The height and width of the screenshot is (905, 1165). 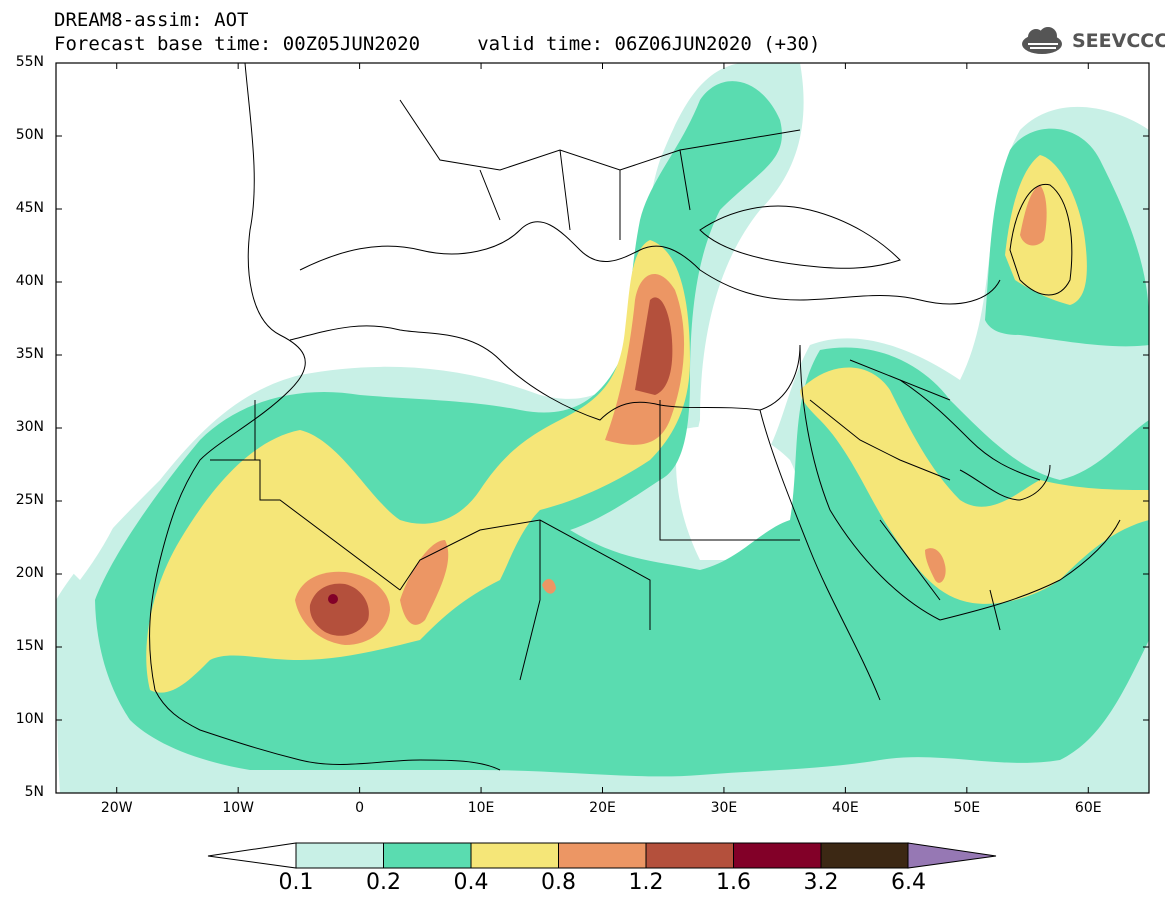 What do you see at coordinates (905, 495) in the screenshot?
I see `border-middle-east` at bounding box center [905, 495].